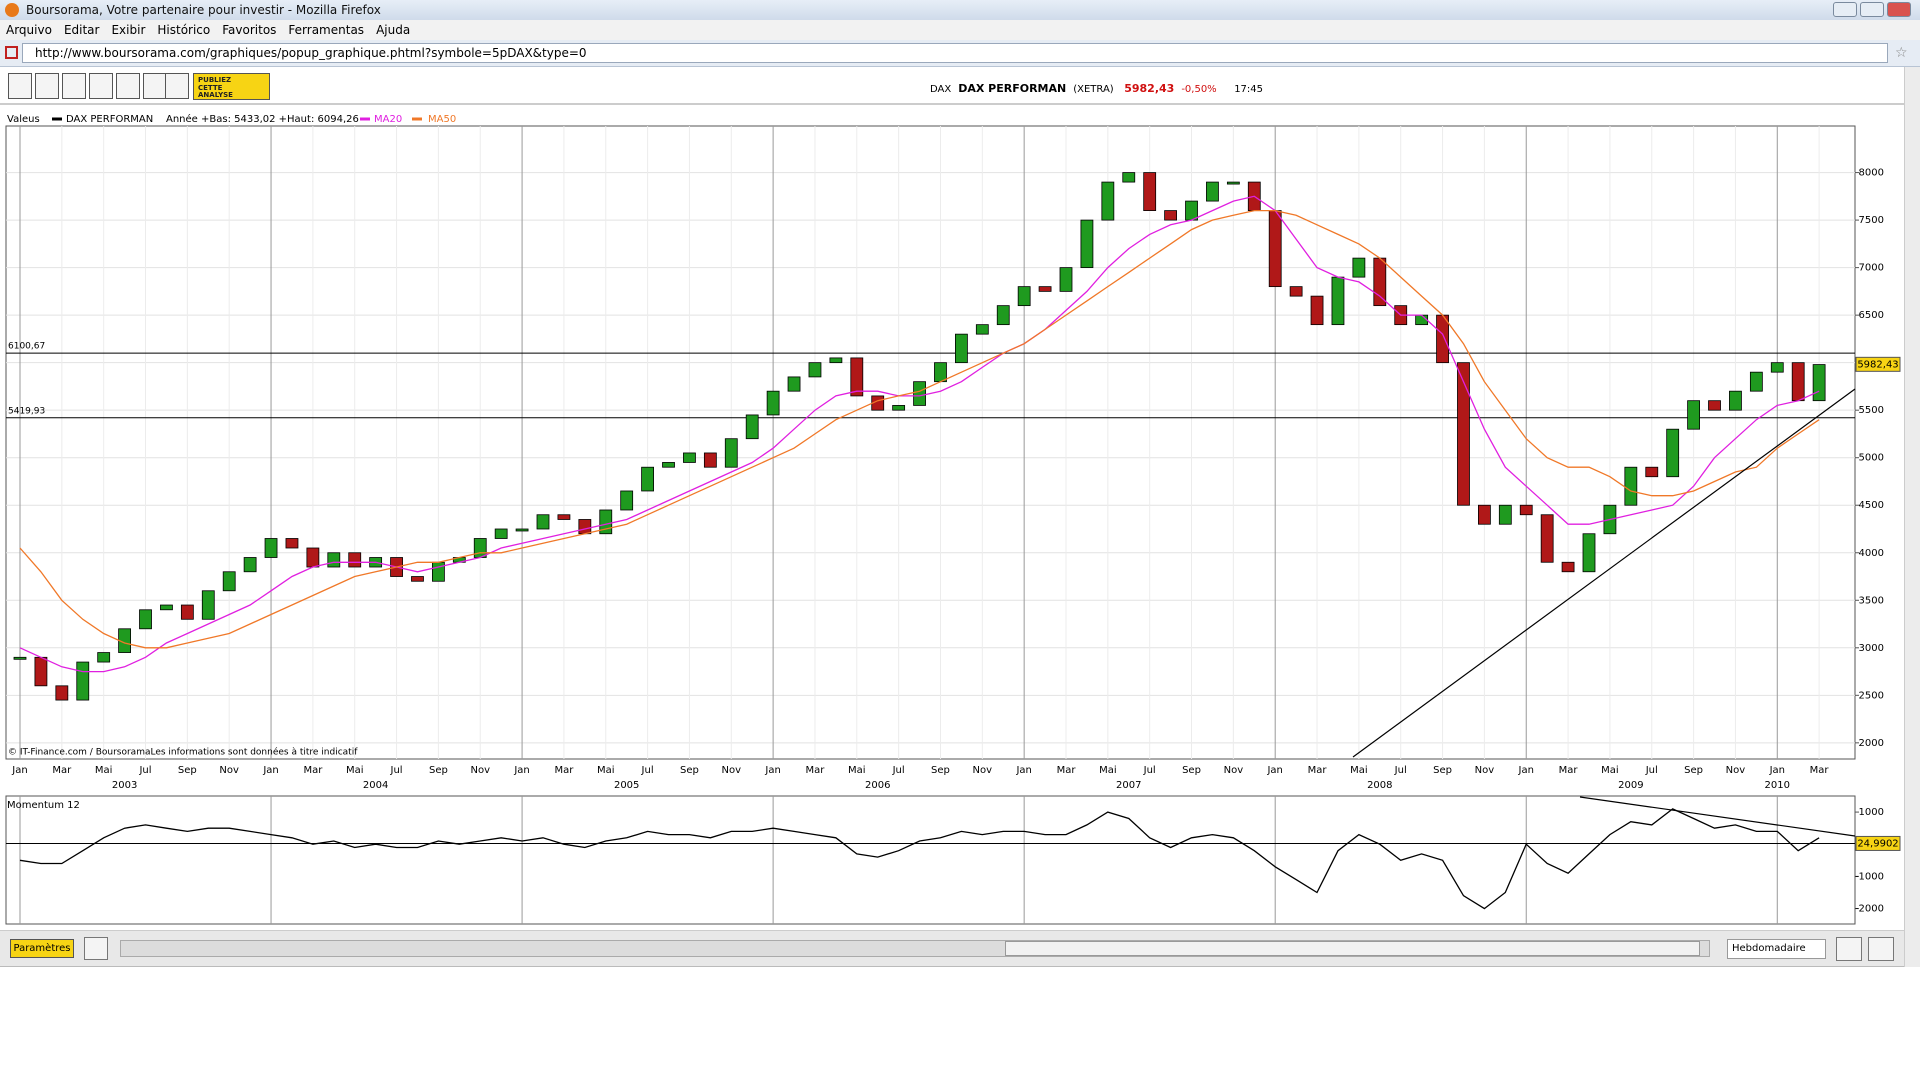  What do you see at coordinates (1871, 743) in the screenshot?
I see `y-tick-label: 2000` at bounding box center [1871, 743].